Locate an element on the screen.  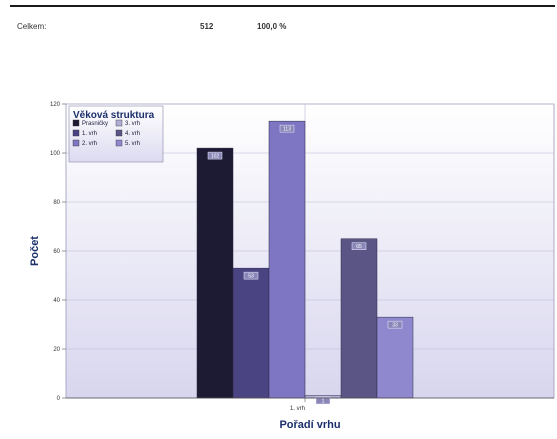
summary-count: 512 is located at coordinates (207, 26).